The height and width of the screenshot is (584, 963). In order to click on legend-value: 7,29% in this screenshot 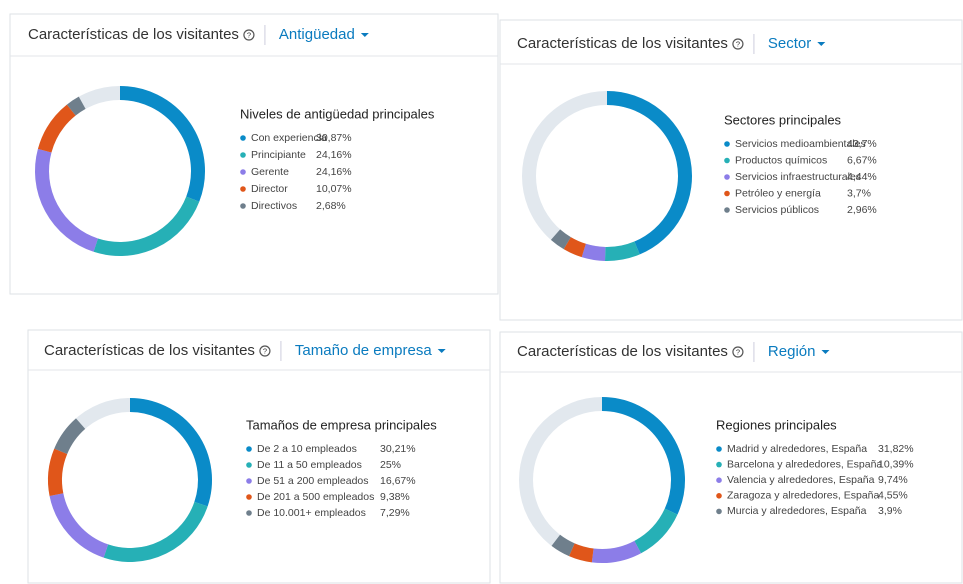, I will do `click(395, 513)`.